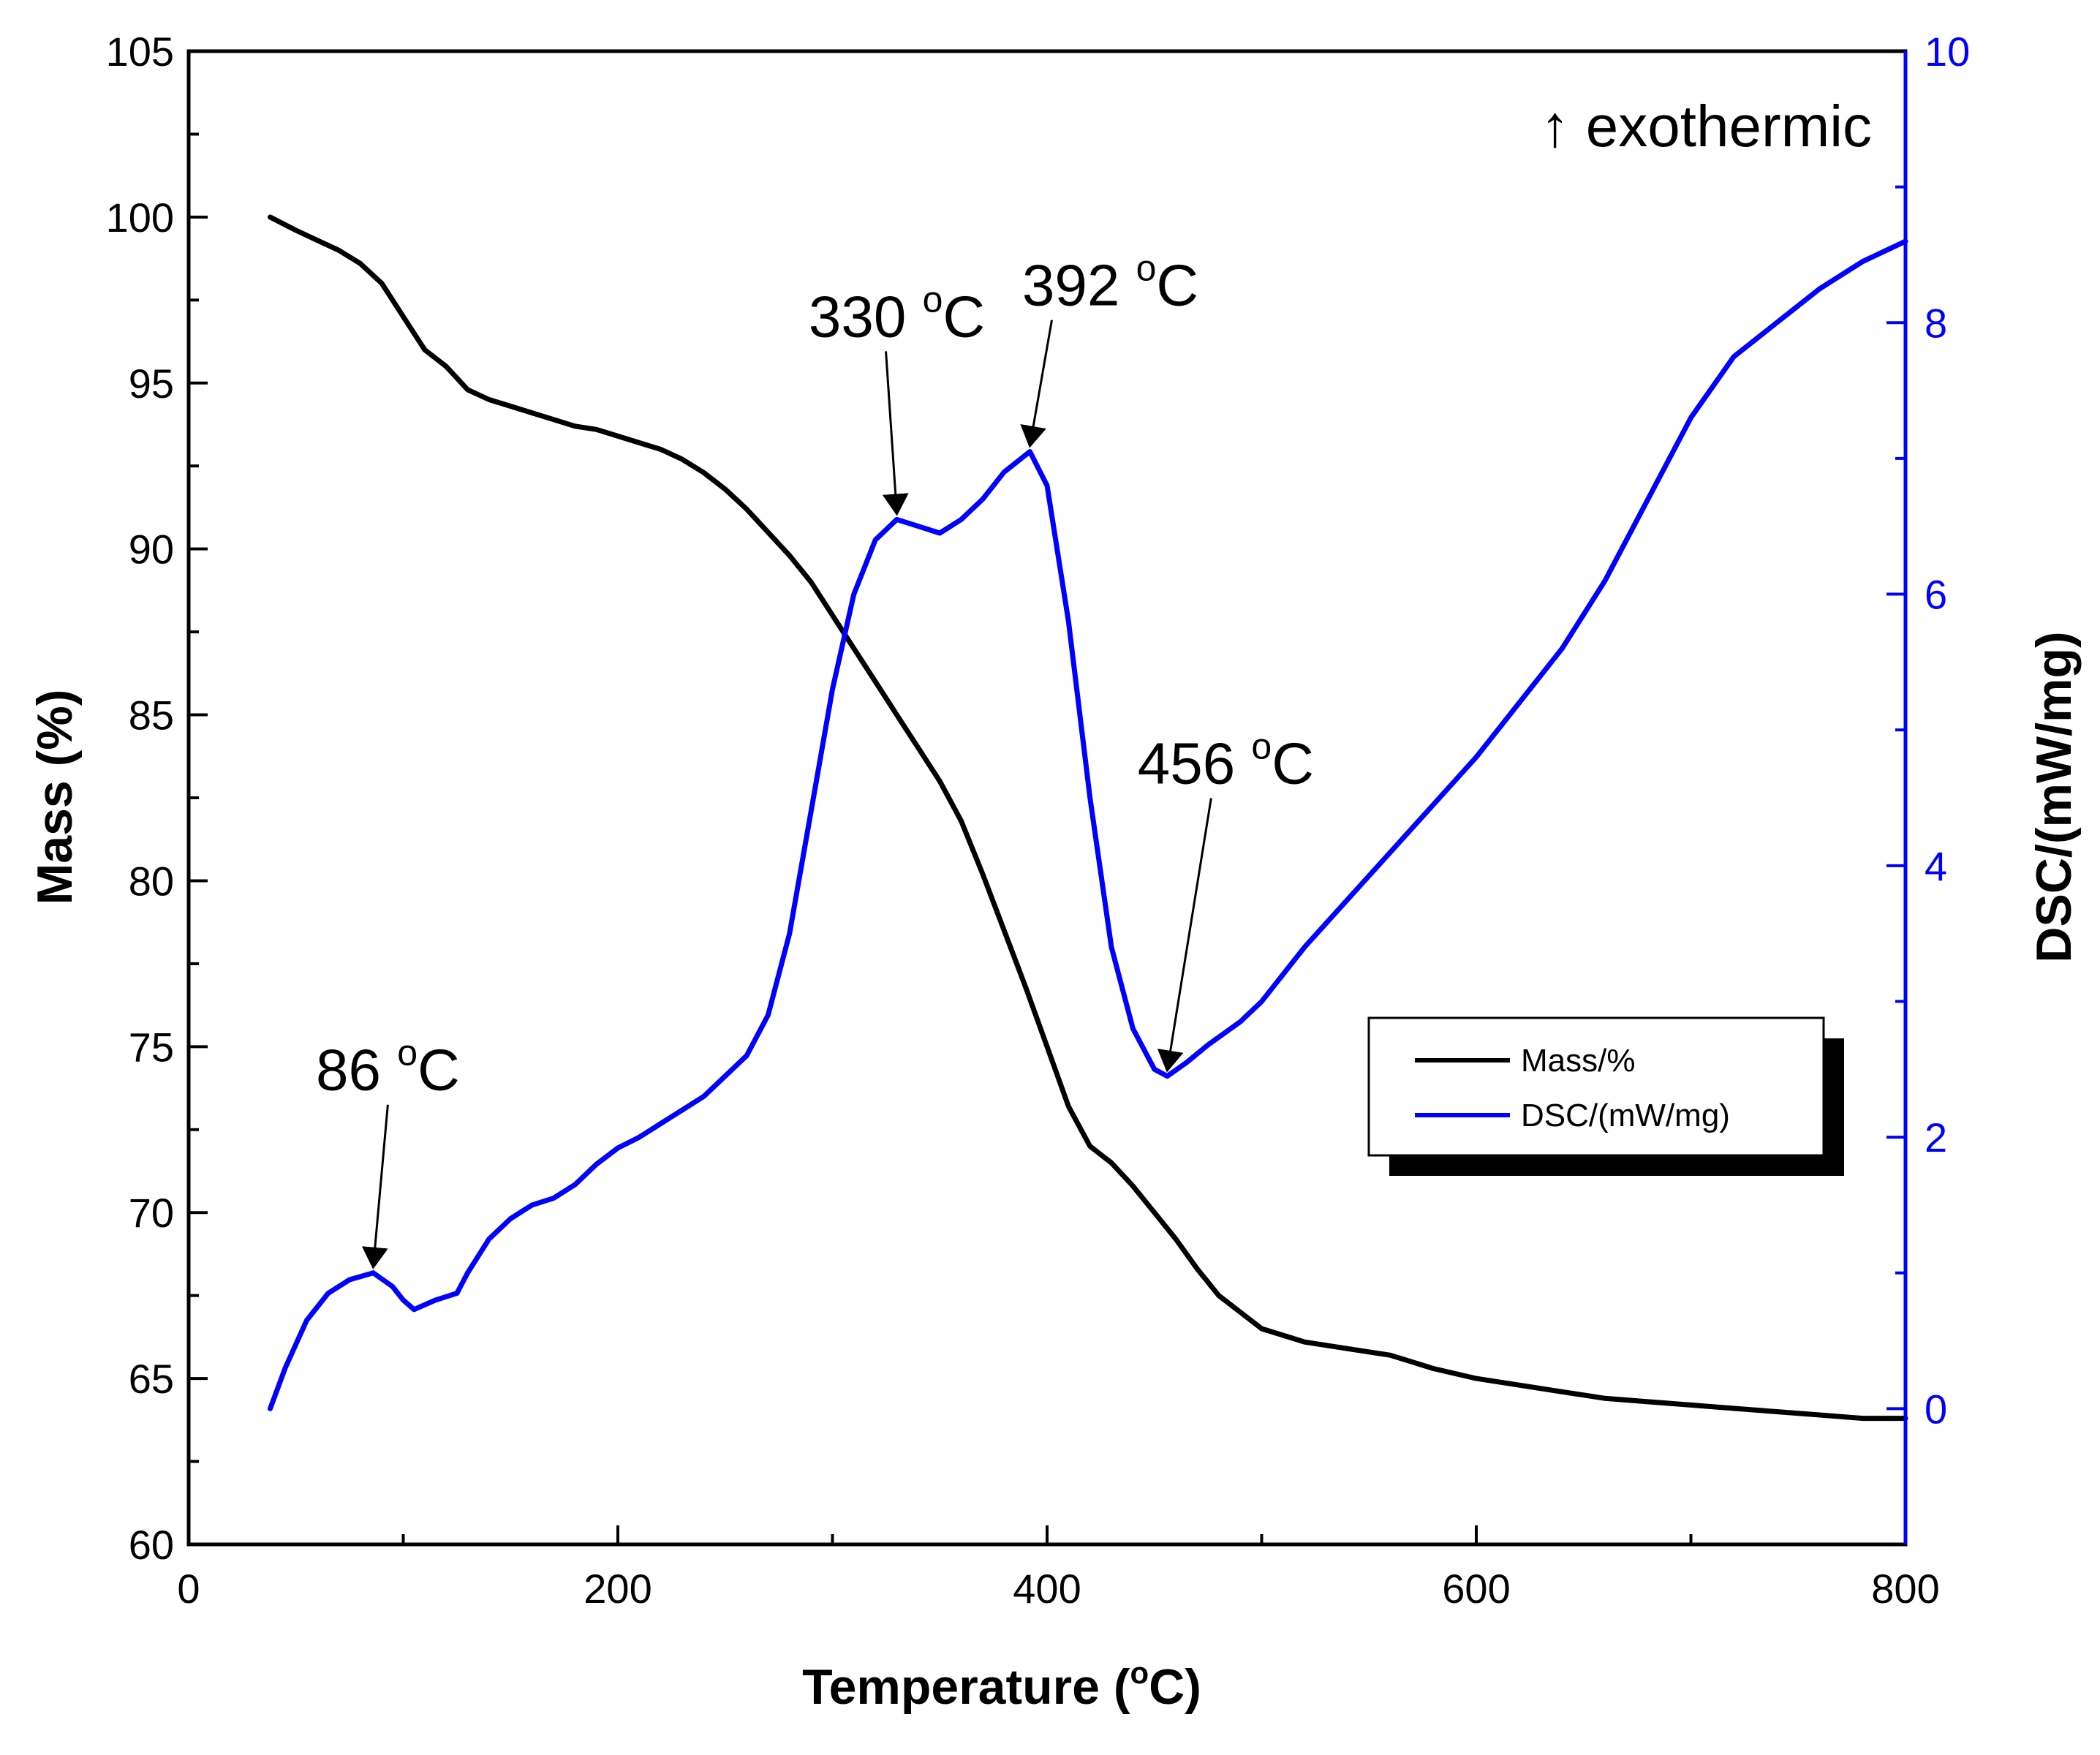 The width and height of the screenshot is (2100, 1755). What do you see at coordinates (151, 1379) in the screenshot?
I see `y-left-tick-label: 65` at bounding box center [151, 1379].